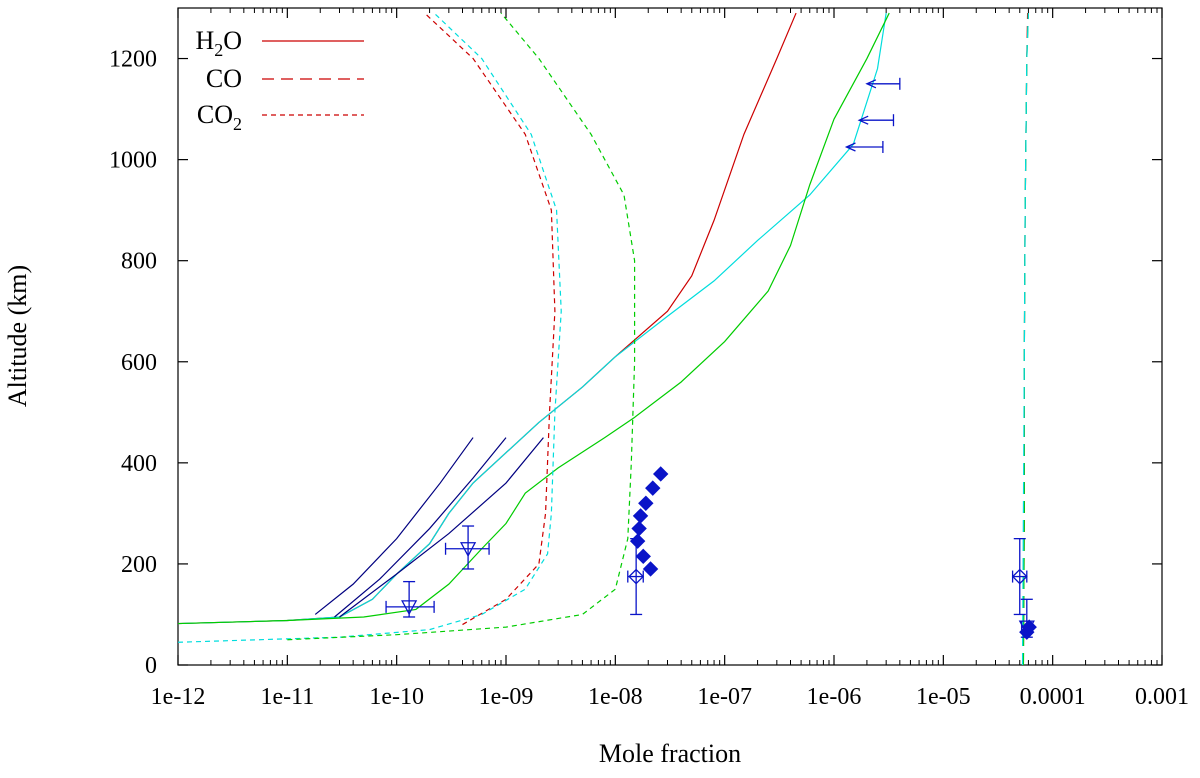 The height and width of the screenshot is (778, 1200). I want to click on x-tick-label: 1e-10, so click(396, 697).